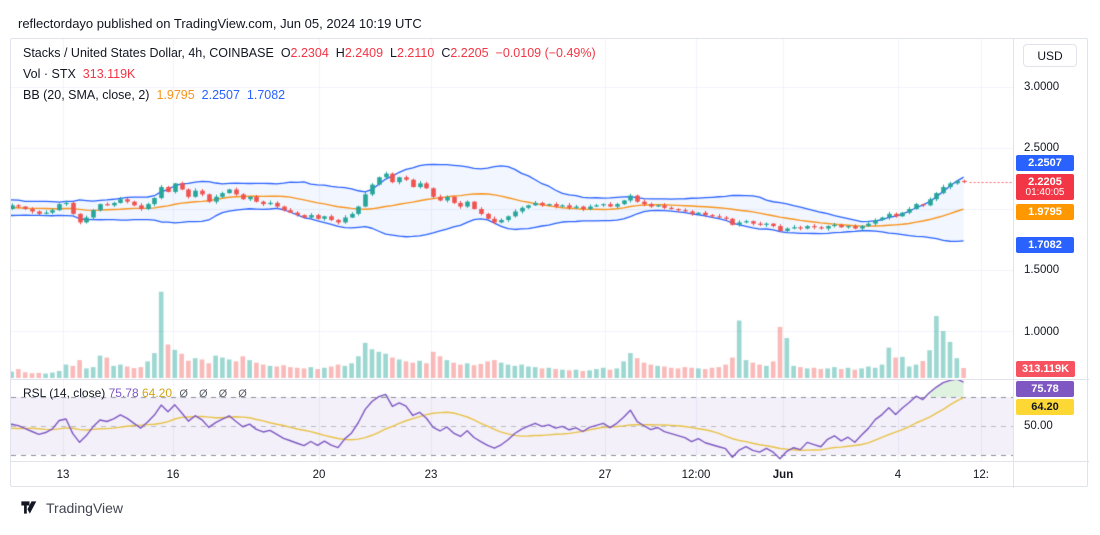  Describe the element at coordinates (49, 74) in the screenshot. I see `volume-indicator-label: Vol · STX` at that location.